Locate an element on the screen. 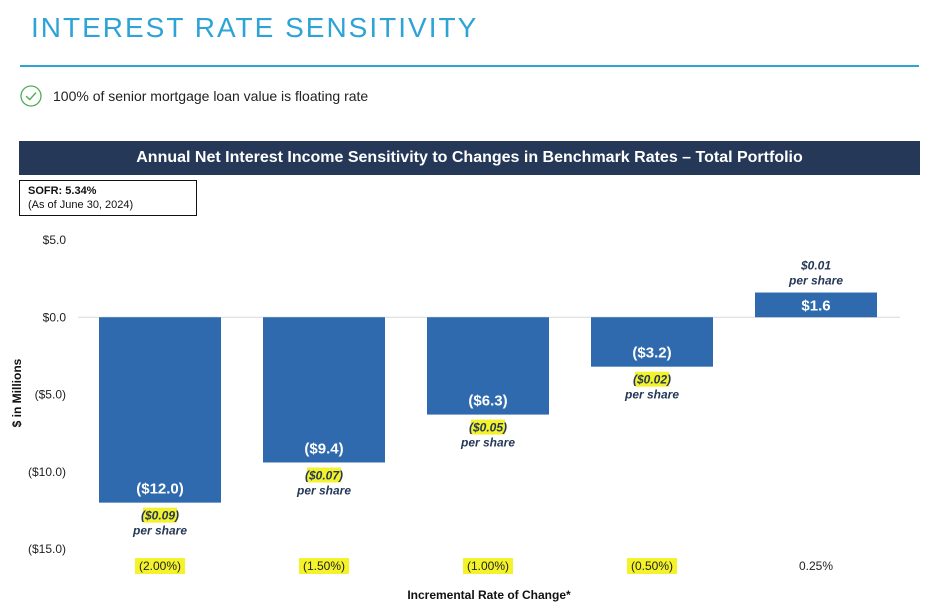 This screenshot has height=614, width=944. per-share-amount: $0.01 is located at coordinates (815, 266).